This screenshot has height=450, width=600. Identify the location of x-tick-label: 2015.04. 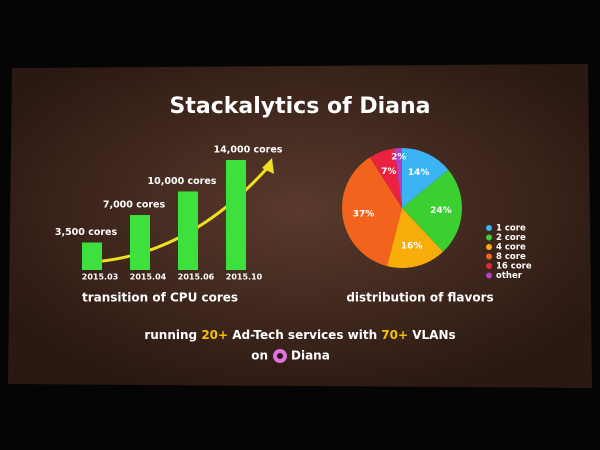
(148, 277).